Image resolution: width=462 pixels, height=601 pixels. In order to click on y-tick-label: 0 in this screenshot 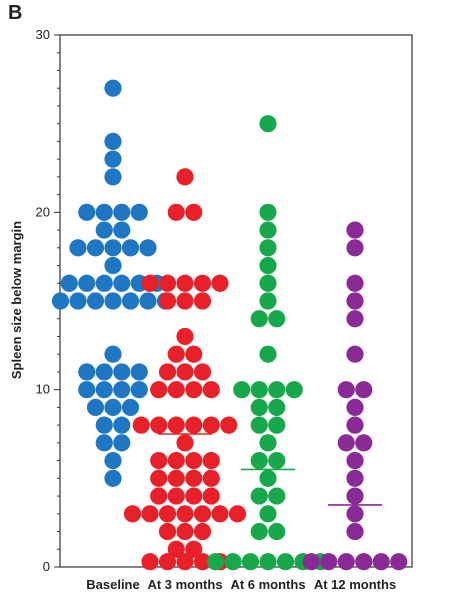, I will do `click(46, 566)`.